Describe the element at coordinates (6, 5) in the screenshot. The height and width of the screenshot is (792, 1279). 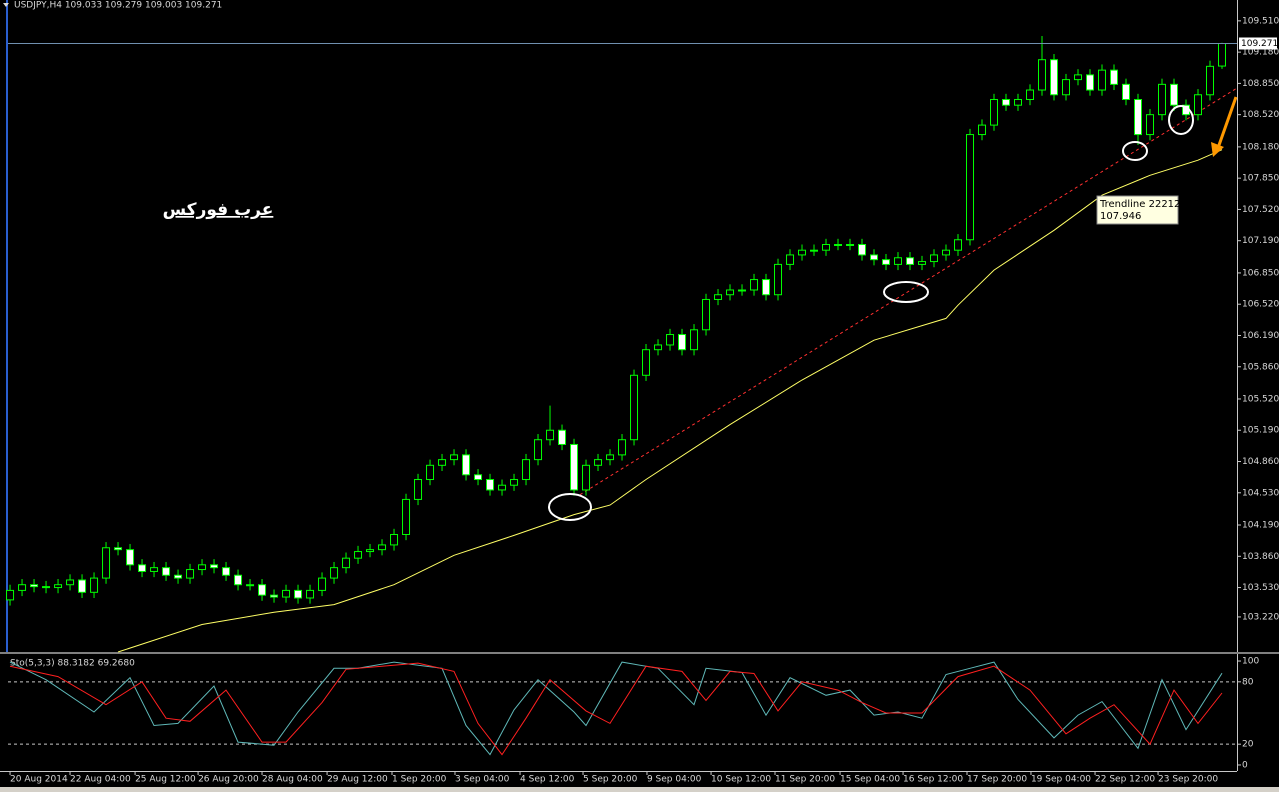
I see `menu-triangle` at that location.